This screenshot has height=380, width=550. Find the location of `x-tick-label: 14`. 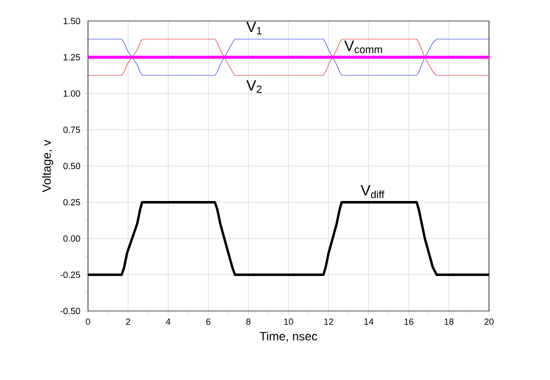

x-tick-label: 14 is located at coordinates (369, 321).